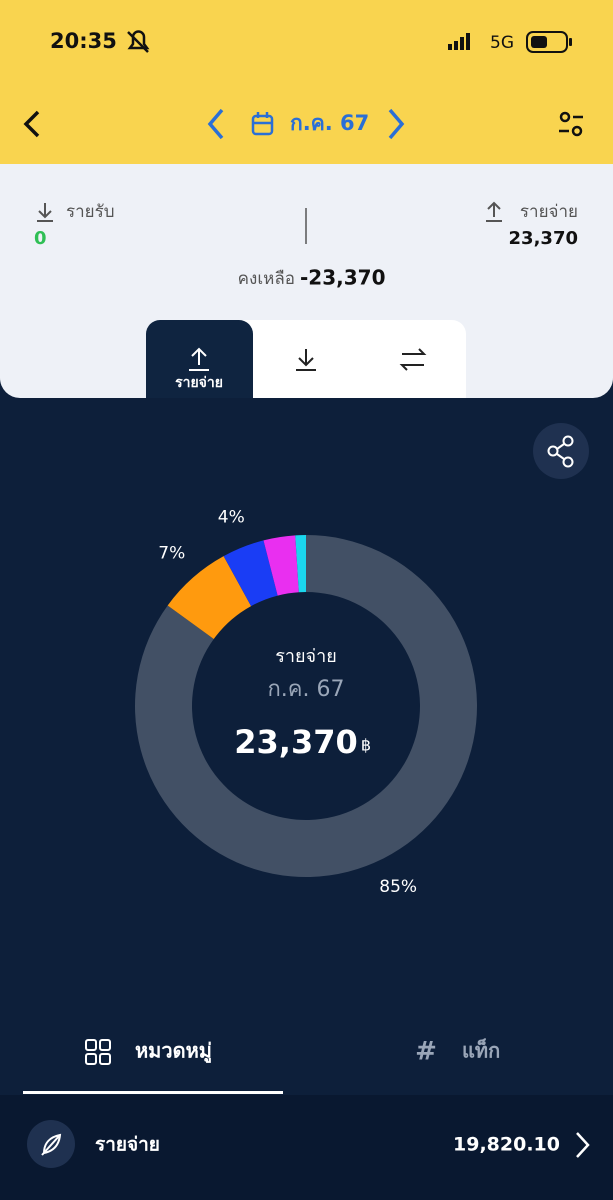 The width and height of the screenshot is (613, 1200). I want to click on center-subtitle: ก.ค. 67, so click(305, 689).